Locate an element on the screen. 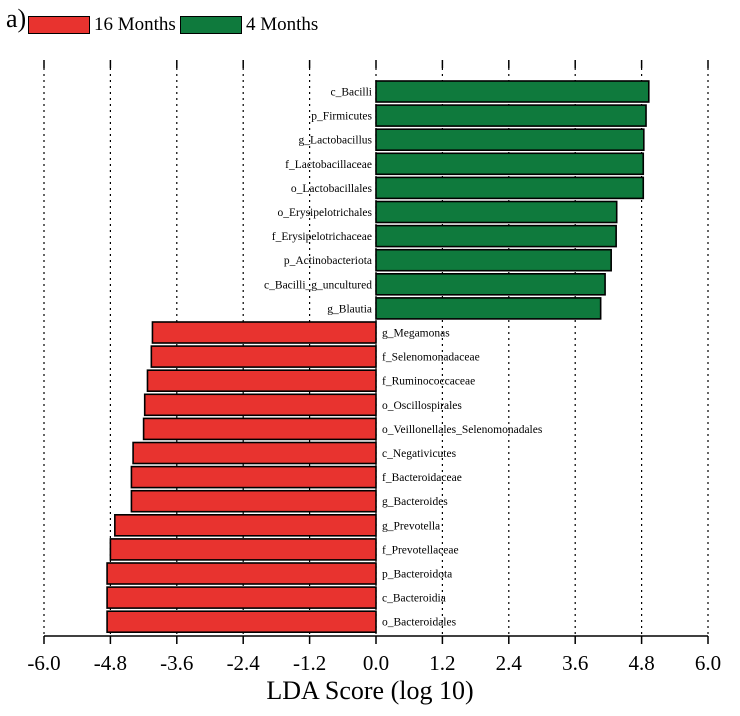 The image size is (740, 716). x-tick-label: 0.0 is located at coordinates (376, 663).